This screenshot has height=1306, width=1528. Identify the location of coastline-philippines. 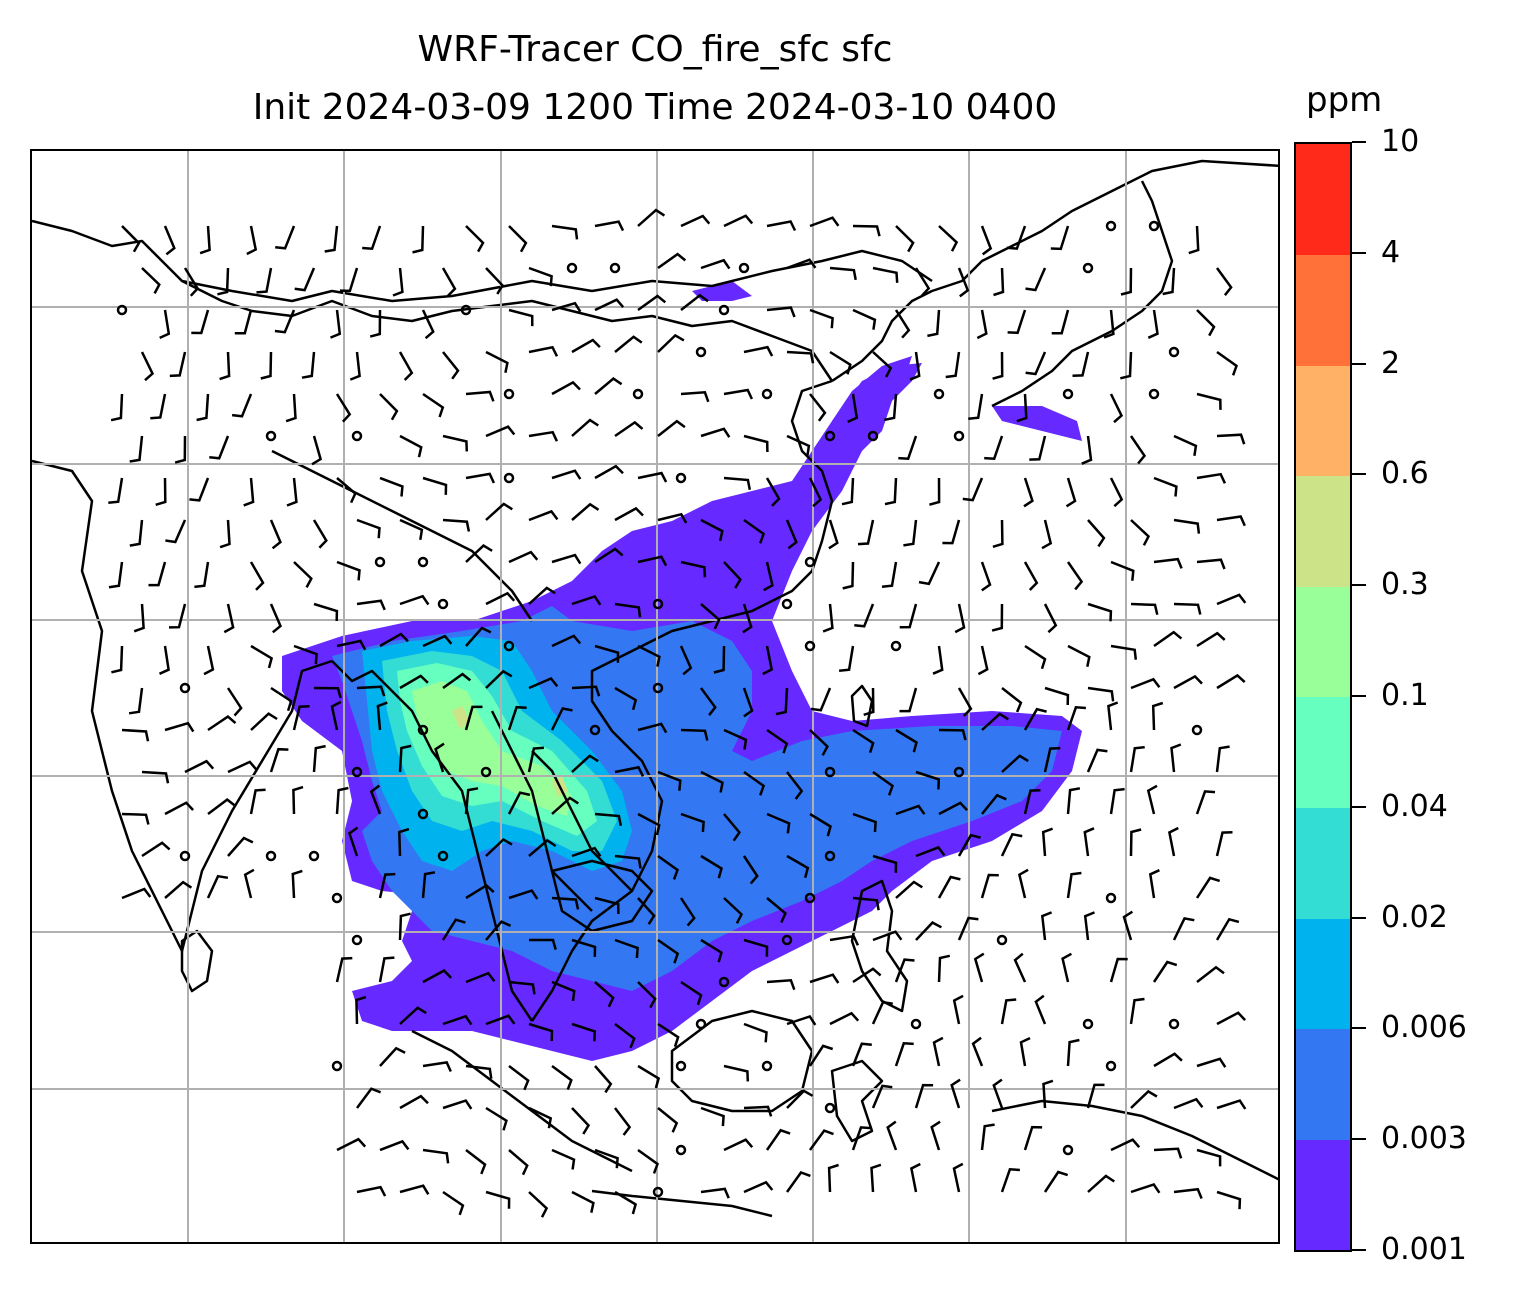
(879, 946).